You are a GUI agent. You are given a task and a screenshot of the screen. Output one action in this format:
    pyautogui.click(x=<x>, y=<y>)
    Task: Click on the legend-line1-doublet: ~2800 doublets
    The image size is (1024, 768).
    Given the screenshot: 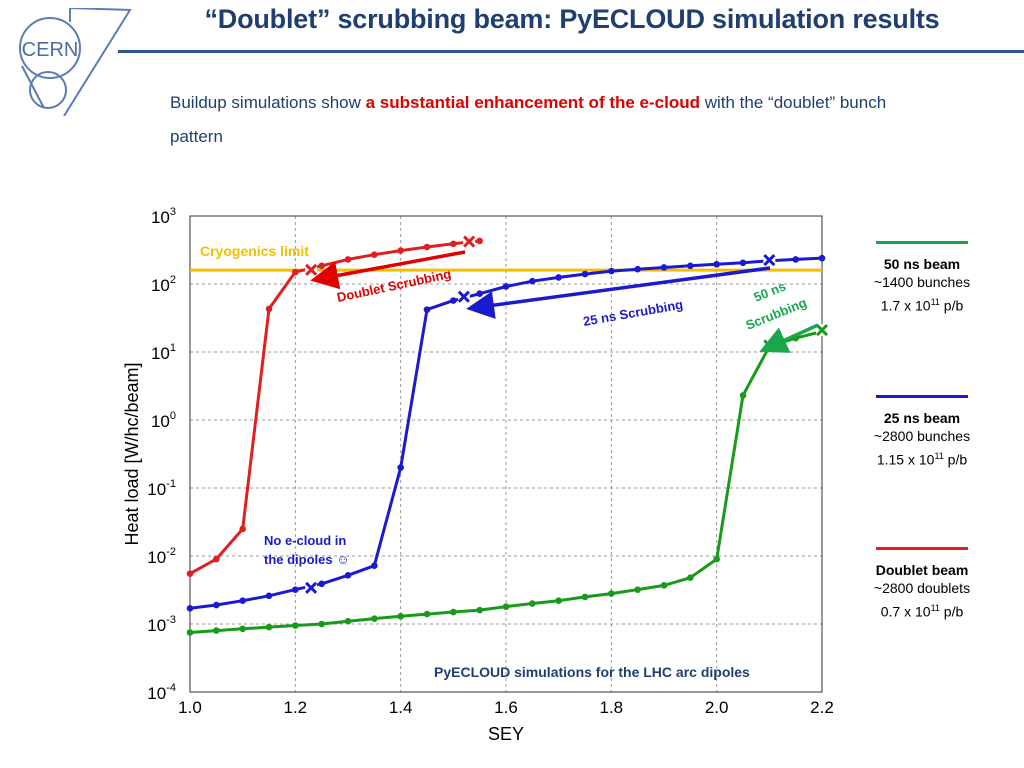 What is the action you would take?
    pyautogui.click(x=922, y=588)
    